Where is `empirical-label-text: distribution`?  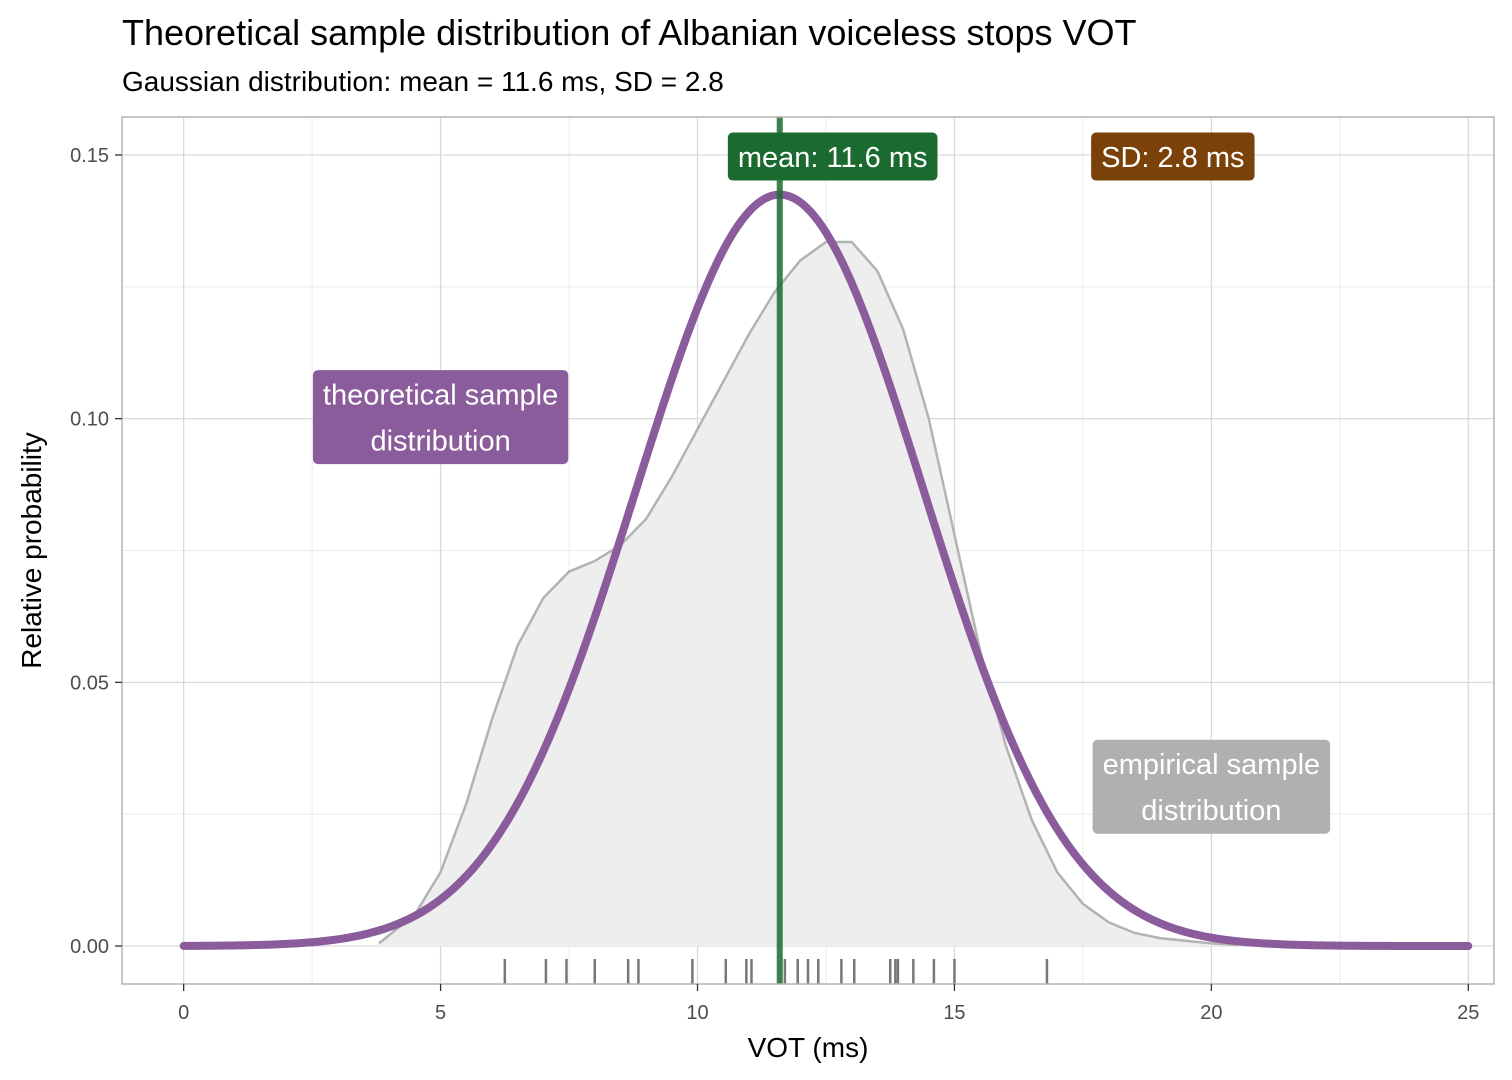 empirical-label-text: distribution is located at coordinates (1211, 811).